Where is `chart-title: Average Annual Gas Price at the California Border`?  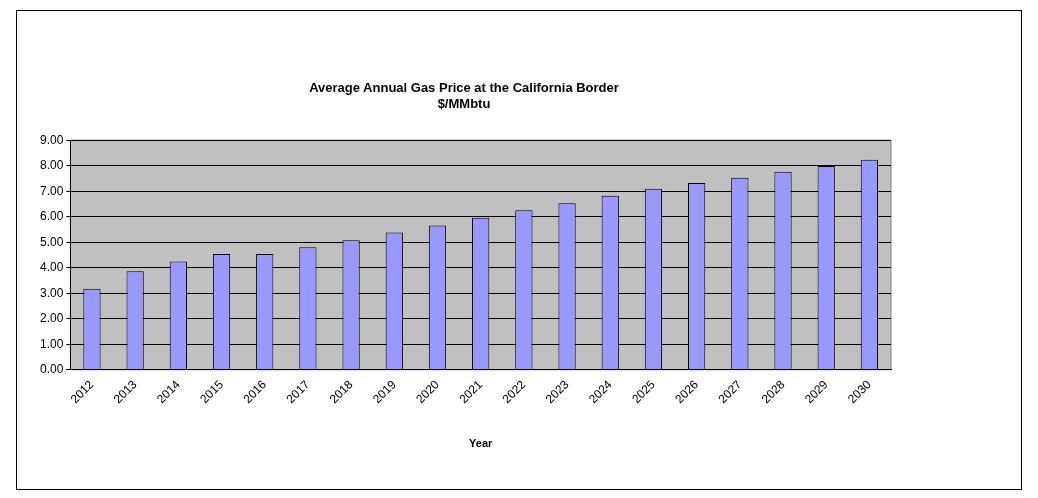 chart-title: Average Annual Gas Price at the California Border is located at coordinates (464, 88).